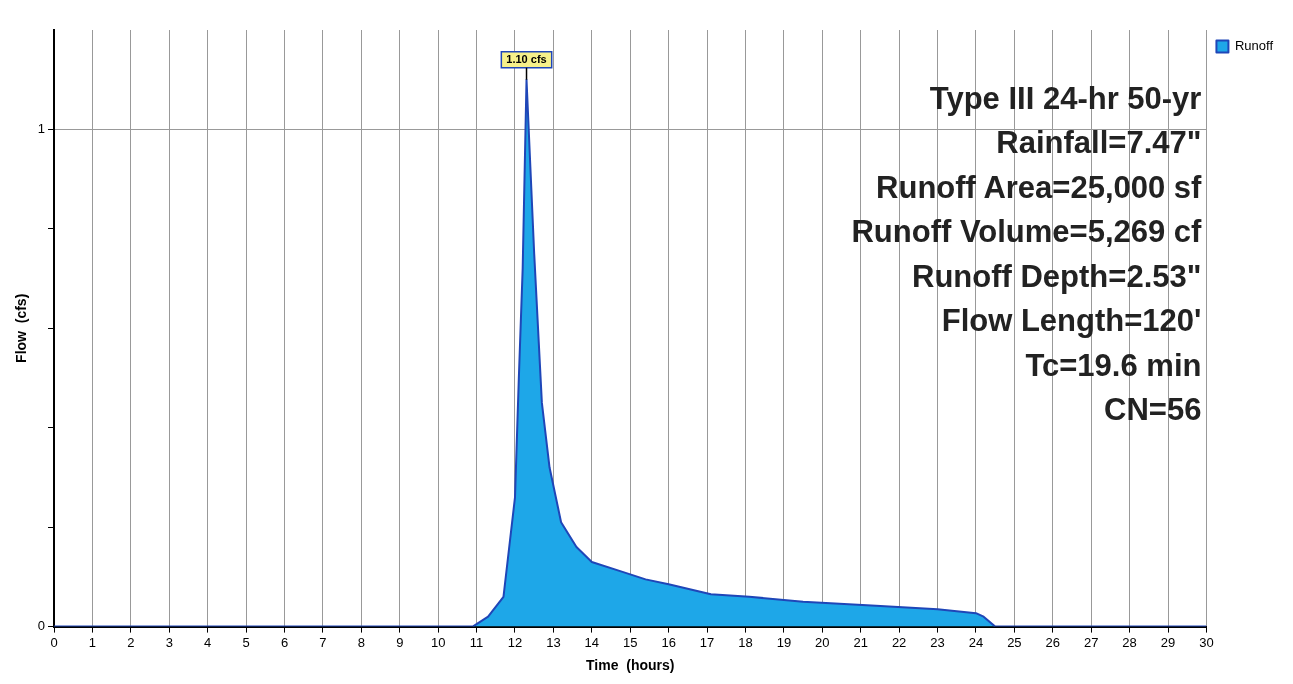 This screenshot has height=684, width=1293. Describe the element at coordinates (592, 642) in the screenshot. I see `x-tick-label: 14` at that location.